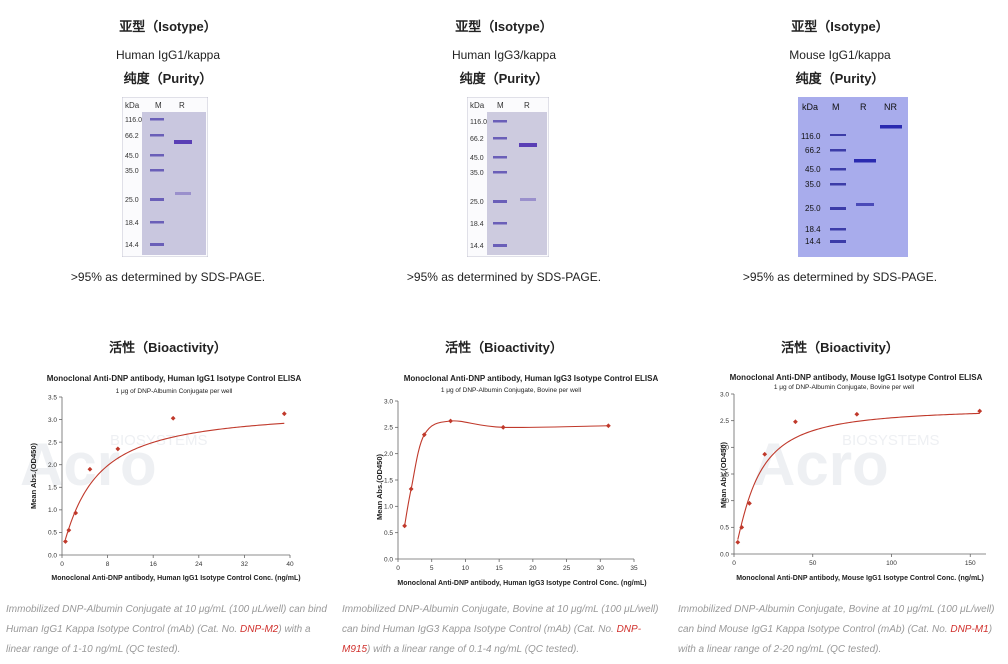  Describe the element at coordinates (865, 161) in the screenshot. I see `reduced-heavy-band` at that location.